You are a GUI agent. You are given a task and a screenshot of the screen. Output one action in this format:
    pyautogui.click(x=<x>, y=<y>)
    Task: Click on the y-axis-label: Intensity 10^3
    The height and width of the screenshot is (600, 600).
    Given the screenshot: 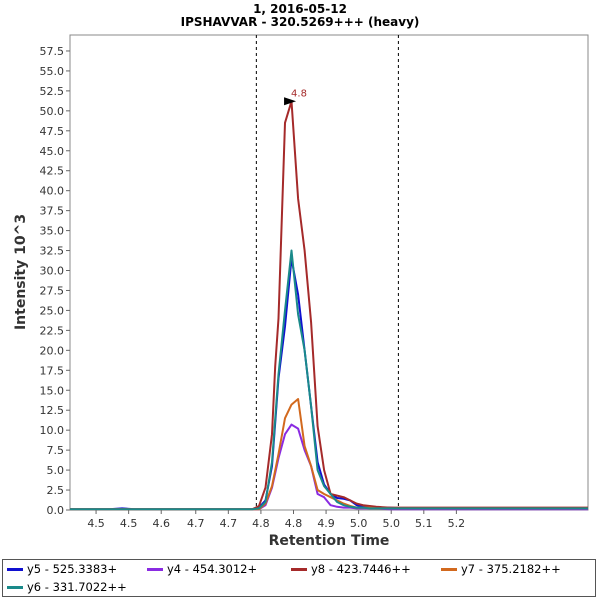 What is the action you would take?
    pyautogui.click(x=21, y=272)
    